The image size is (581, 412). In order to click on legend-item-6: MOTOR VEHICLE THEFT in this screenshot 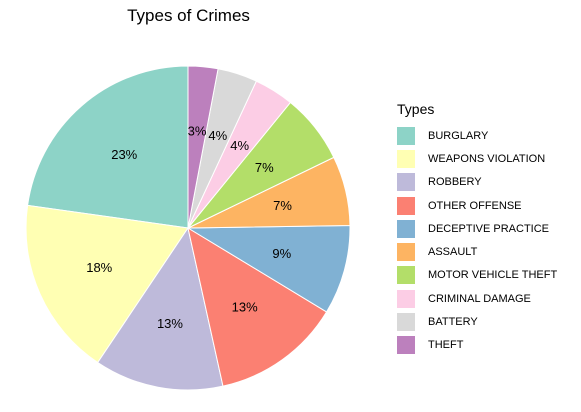, I will do `click(477, 275)`.